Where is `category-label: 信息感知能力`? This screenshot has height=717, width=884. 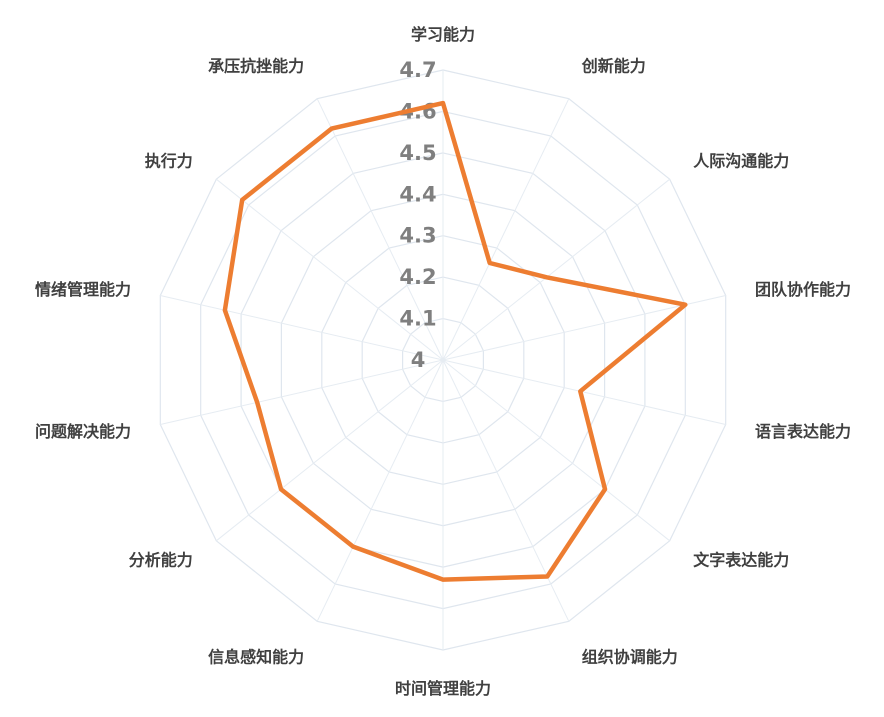
category-label: 信息感知能力 is located at coordinates (256, 656).